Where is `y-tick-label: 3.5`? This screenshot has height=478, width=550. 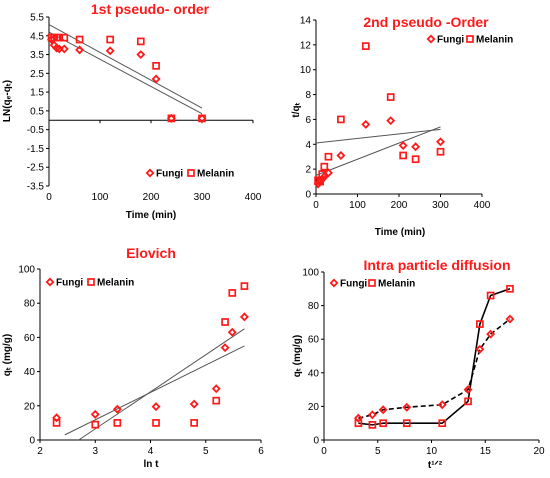 y-tick-label: 3.5 is located at coordinates (37, 55).